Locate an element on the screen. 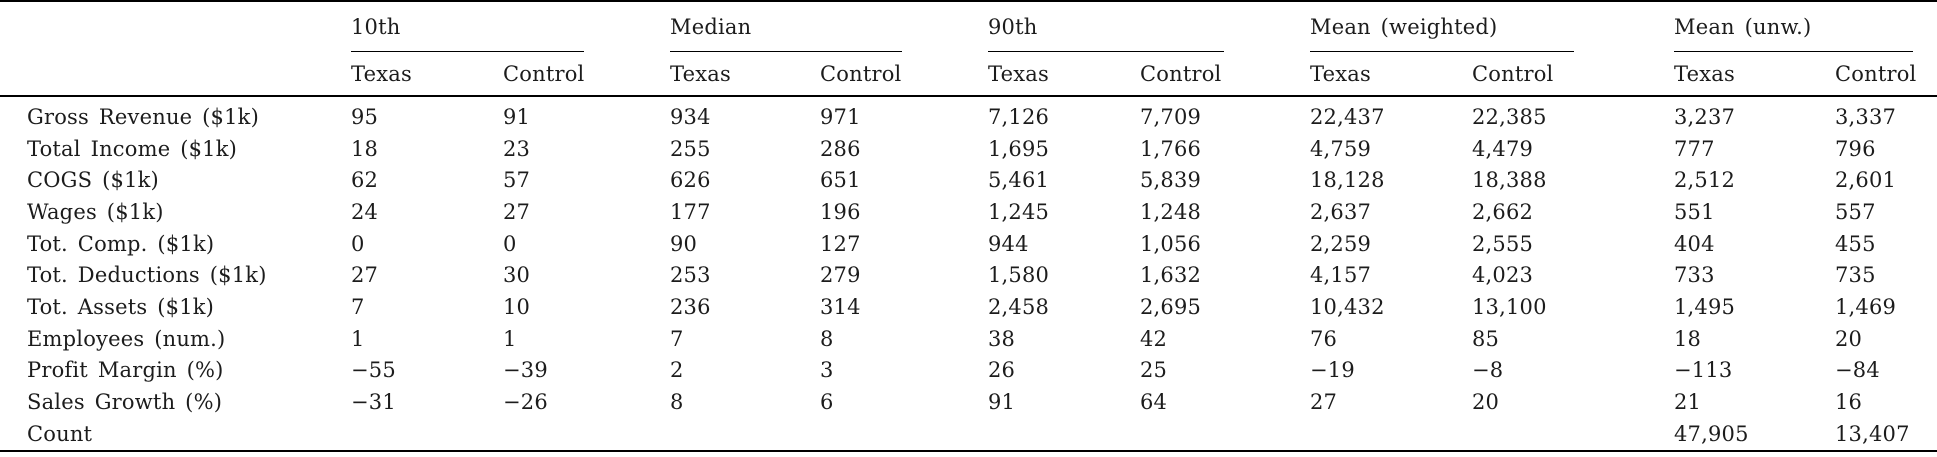 The width and height of the screenshot is (1937, 457). group-header-90th: 90th is located at coordinates (1149, 26).